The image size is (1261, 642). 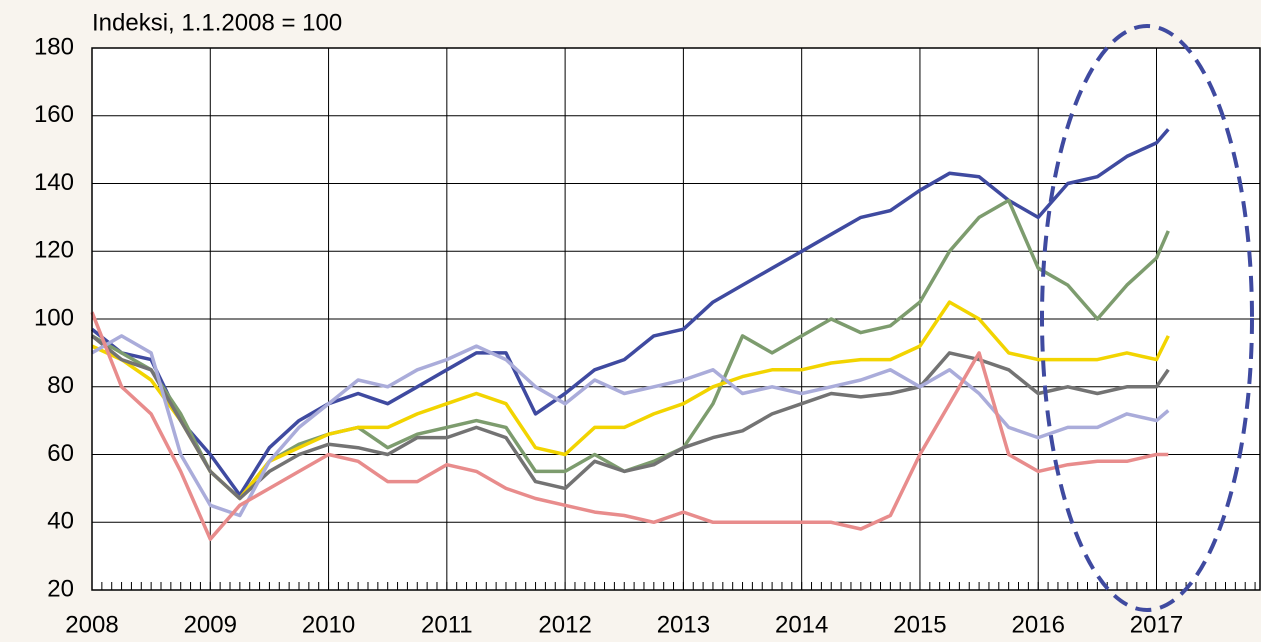 I want to click on y-tick-label: 20, so click(x=60, y=588).